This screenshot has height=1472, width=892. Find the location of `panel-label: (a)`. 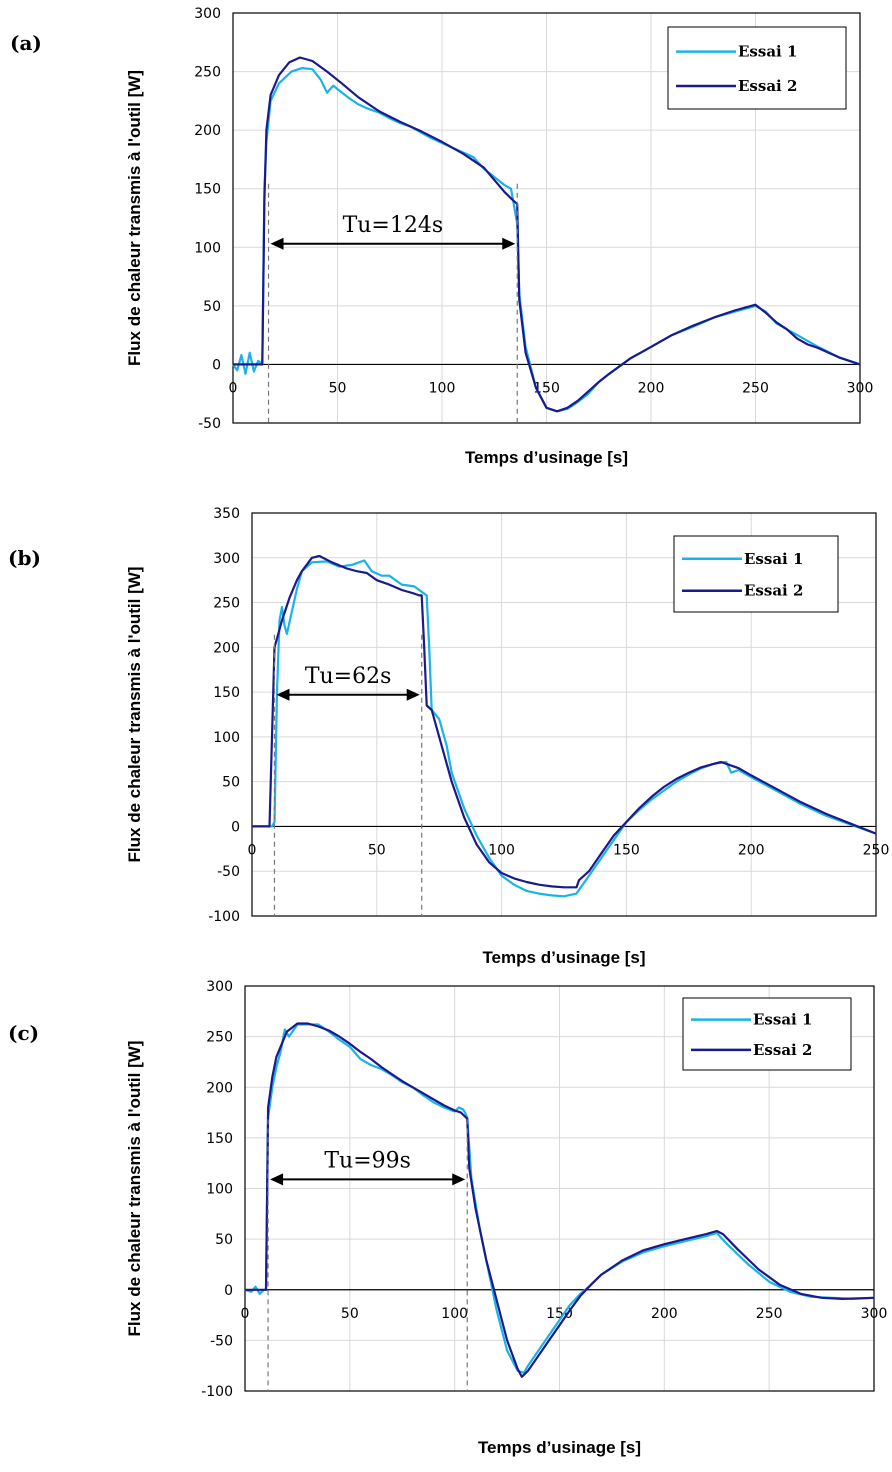

panel-label: (a) is located at coordinates (26, 43).